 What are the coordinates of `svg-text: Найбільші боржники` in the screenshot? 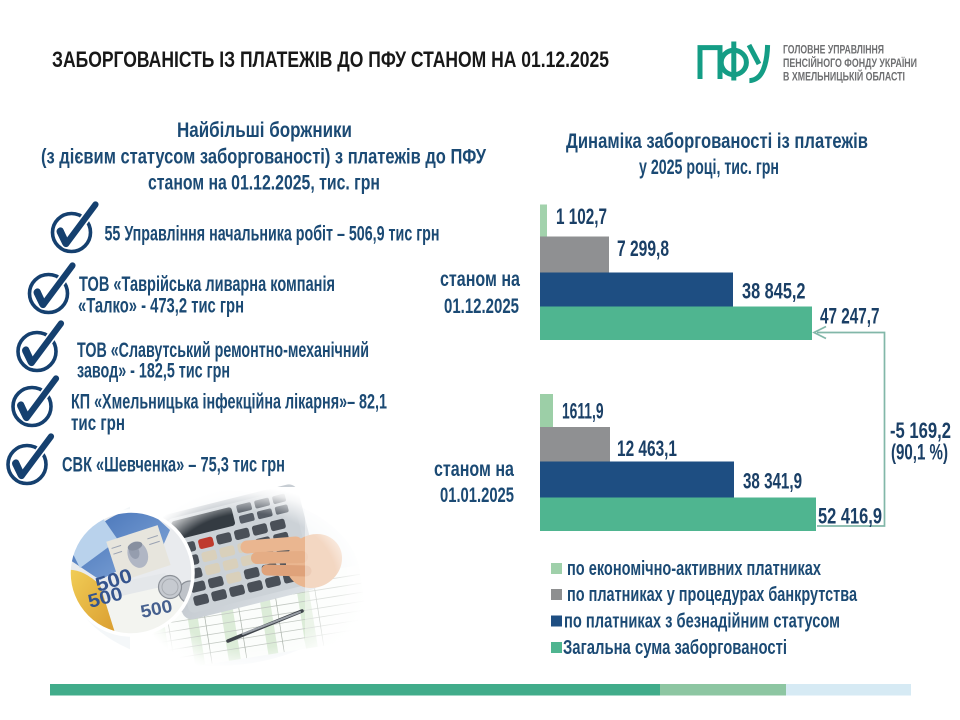 It's located at (264, 130).